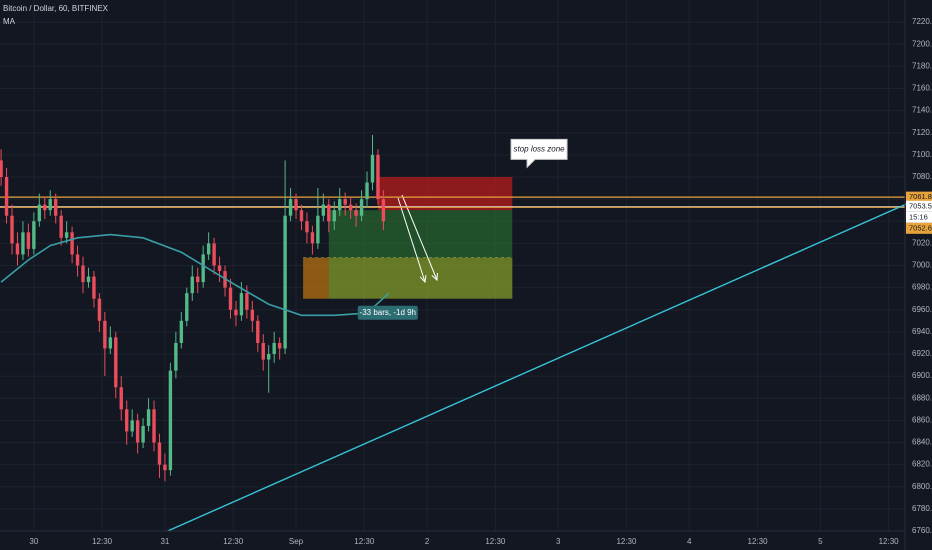 The height and width of the screenshot is (550, 932). What do you see at coordinates (922, 88) in the screenshot?
I see `y-tick-label: 7160.0` at bounding box center [922, 88].